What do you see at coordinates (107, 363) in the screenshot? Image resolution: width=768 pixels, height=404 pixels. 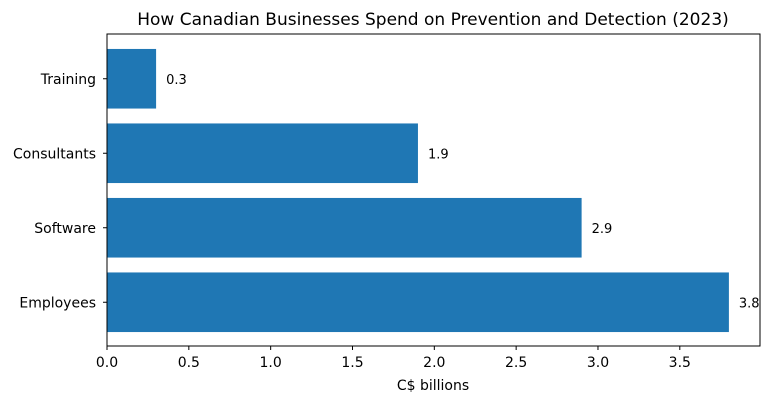 I see `x-tick-label: 0.0` at bounding box center [107, 363].